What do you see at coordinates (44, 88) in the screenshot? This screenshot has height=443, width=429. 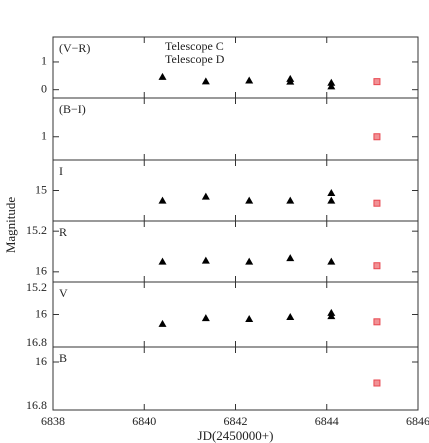 I see `y-tick-label: 0` at bounding box center [44, 88].